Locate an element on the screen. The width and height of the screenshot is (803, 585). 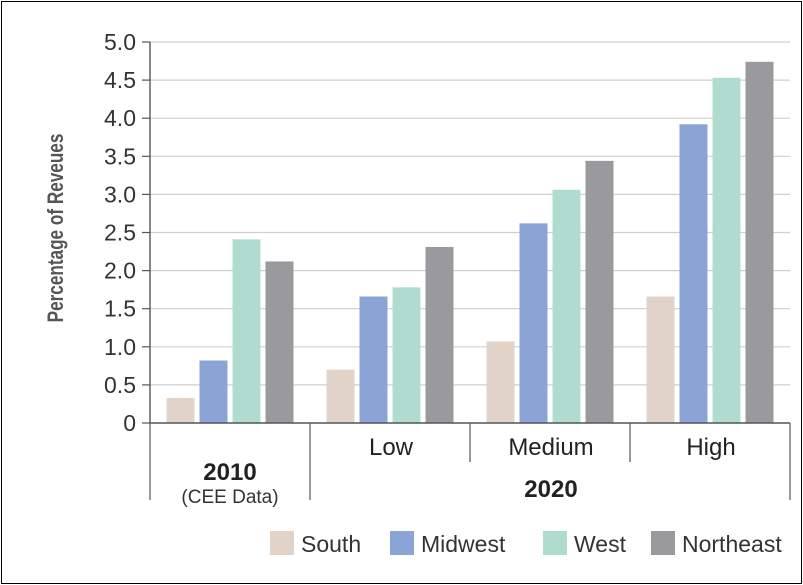
bar-south-high is located at coordinates (660, 359).